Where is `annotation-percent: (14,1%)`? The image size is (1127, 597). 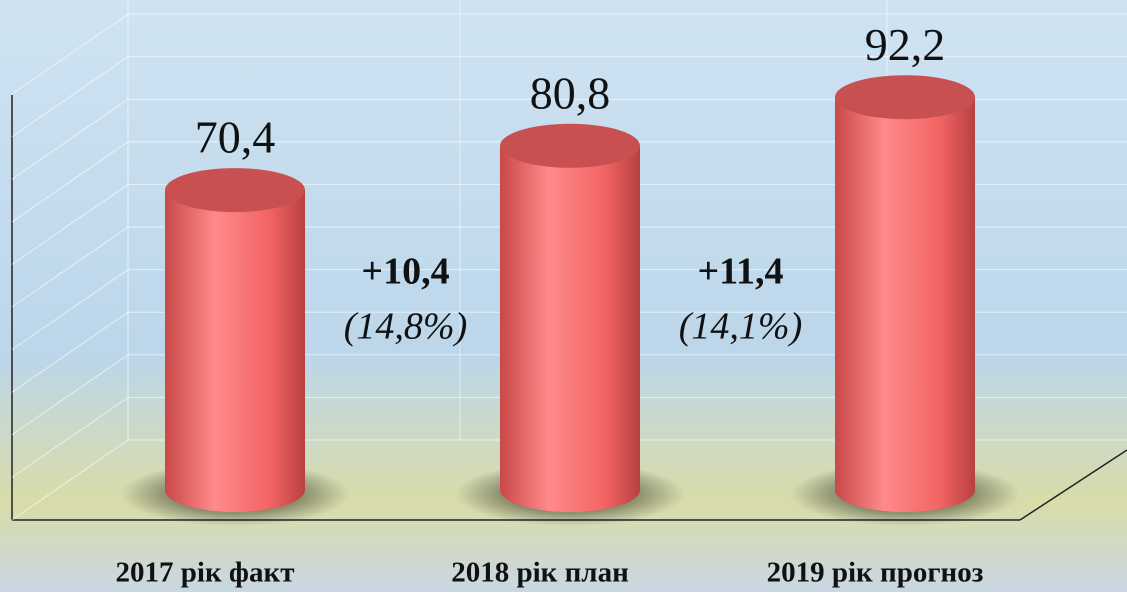 annotation-percent: (14,1%) is located at coordinates (740, 327).